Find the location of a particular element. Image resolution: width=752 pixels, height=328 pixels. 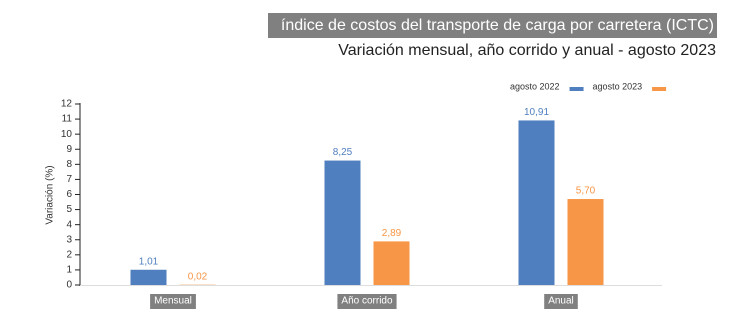

x-tick-label: Año corrido is located at coordinates (367, 301).